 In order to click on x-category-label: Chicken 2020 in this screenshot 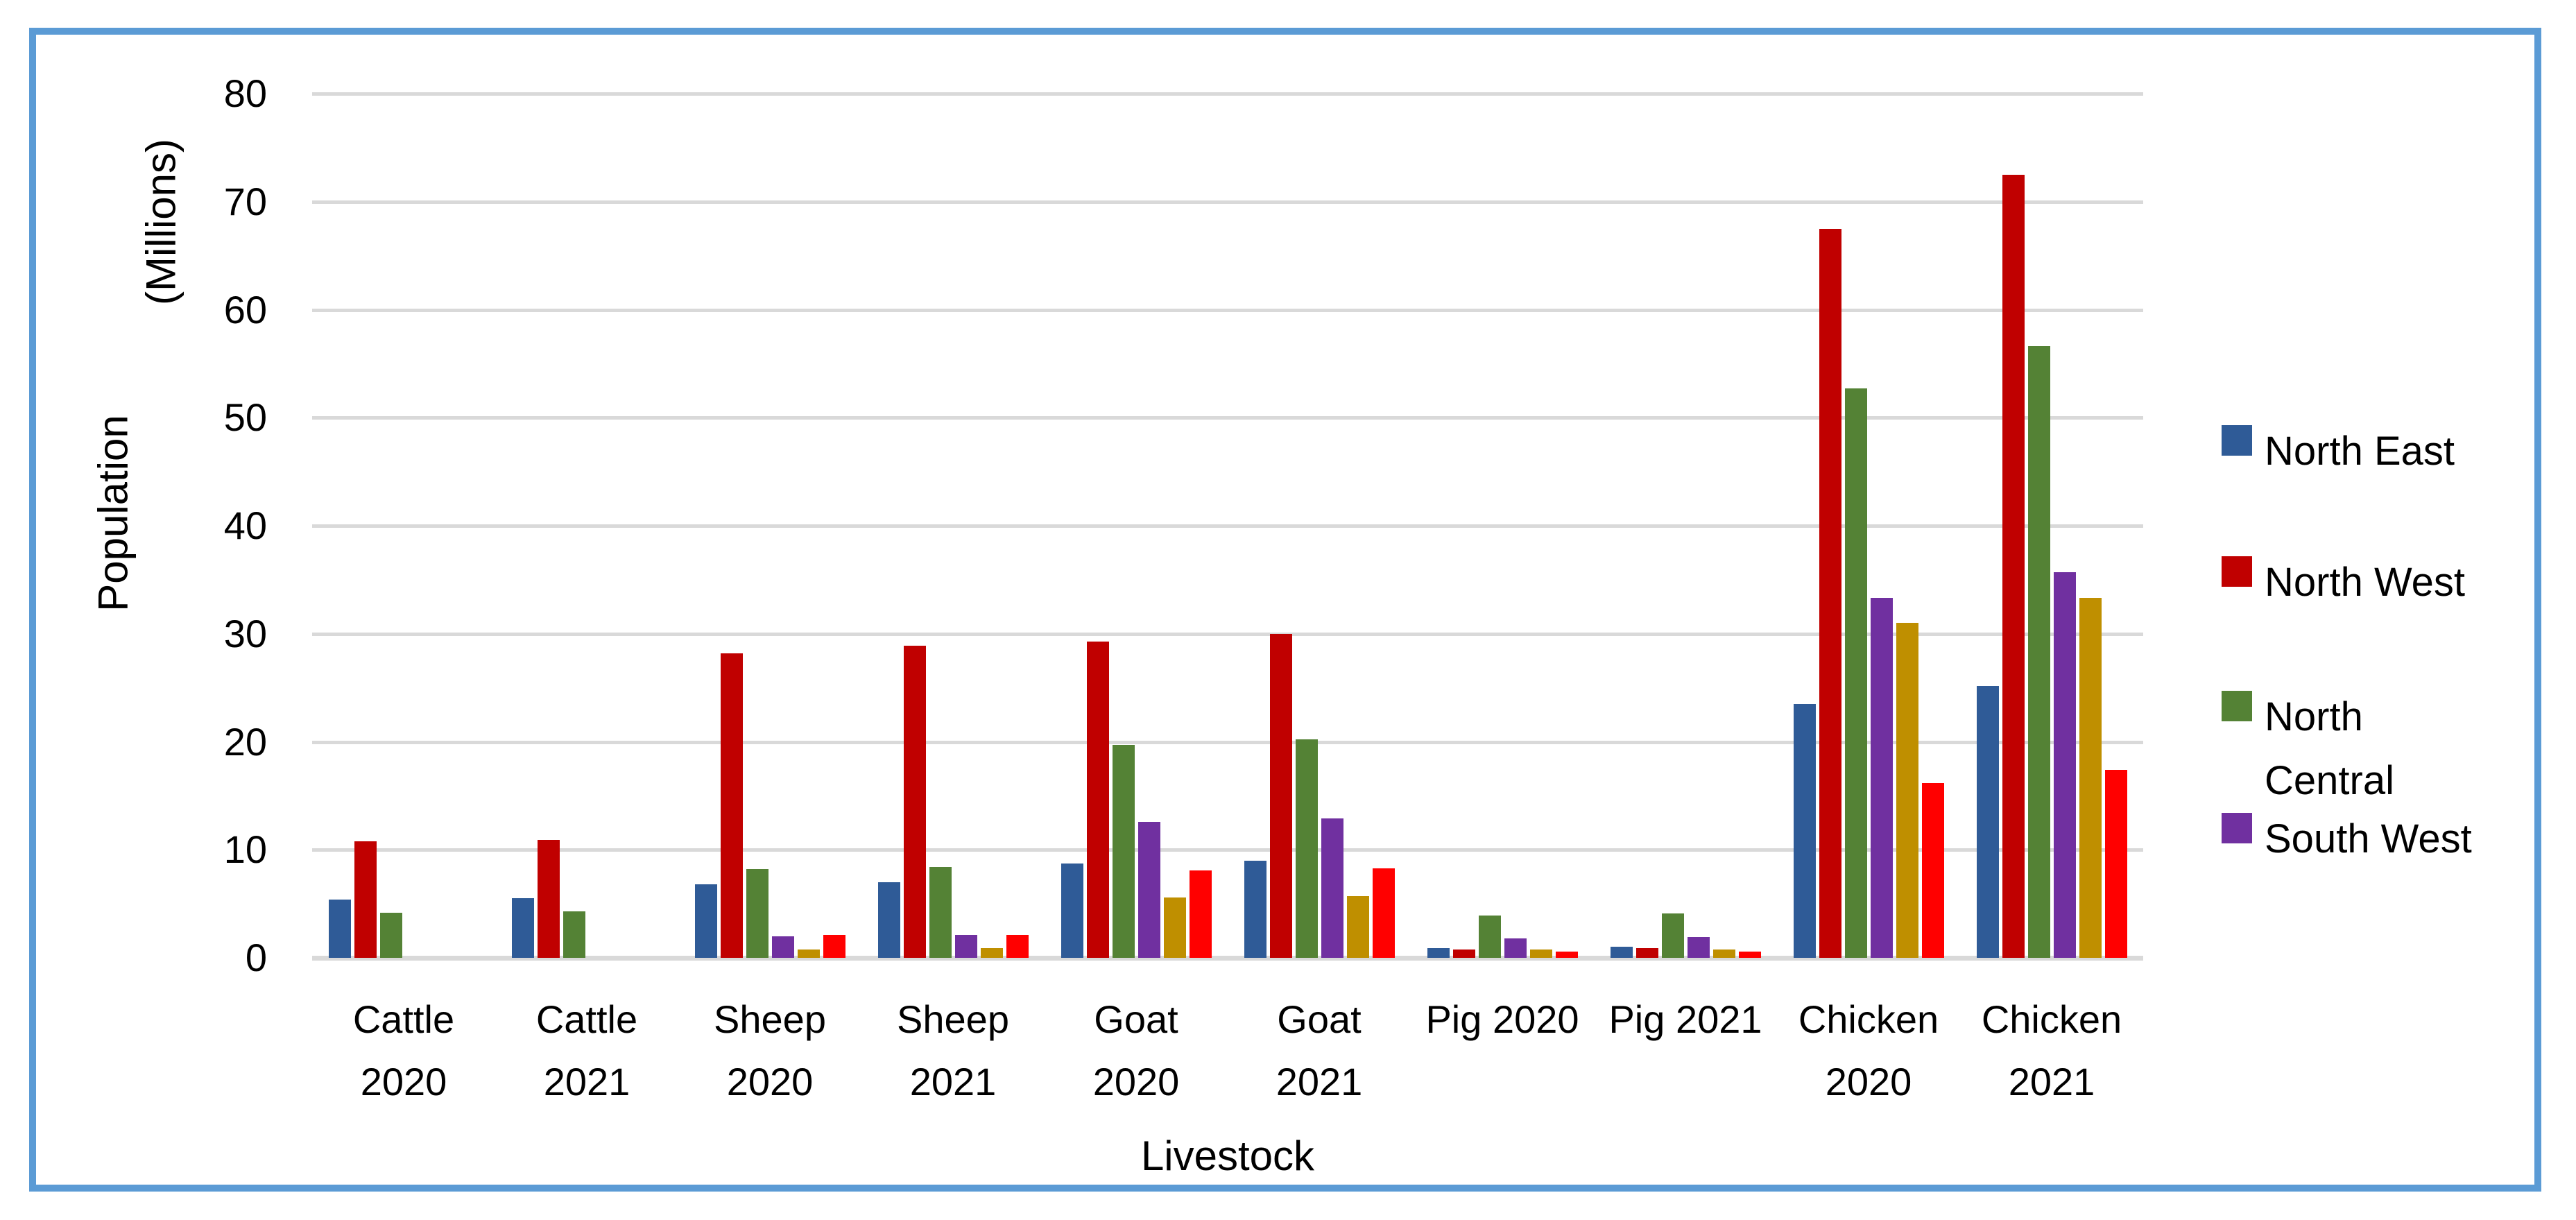, I will do `click(1868, 1050)`.